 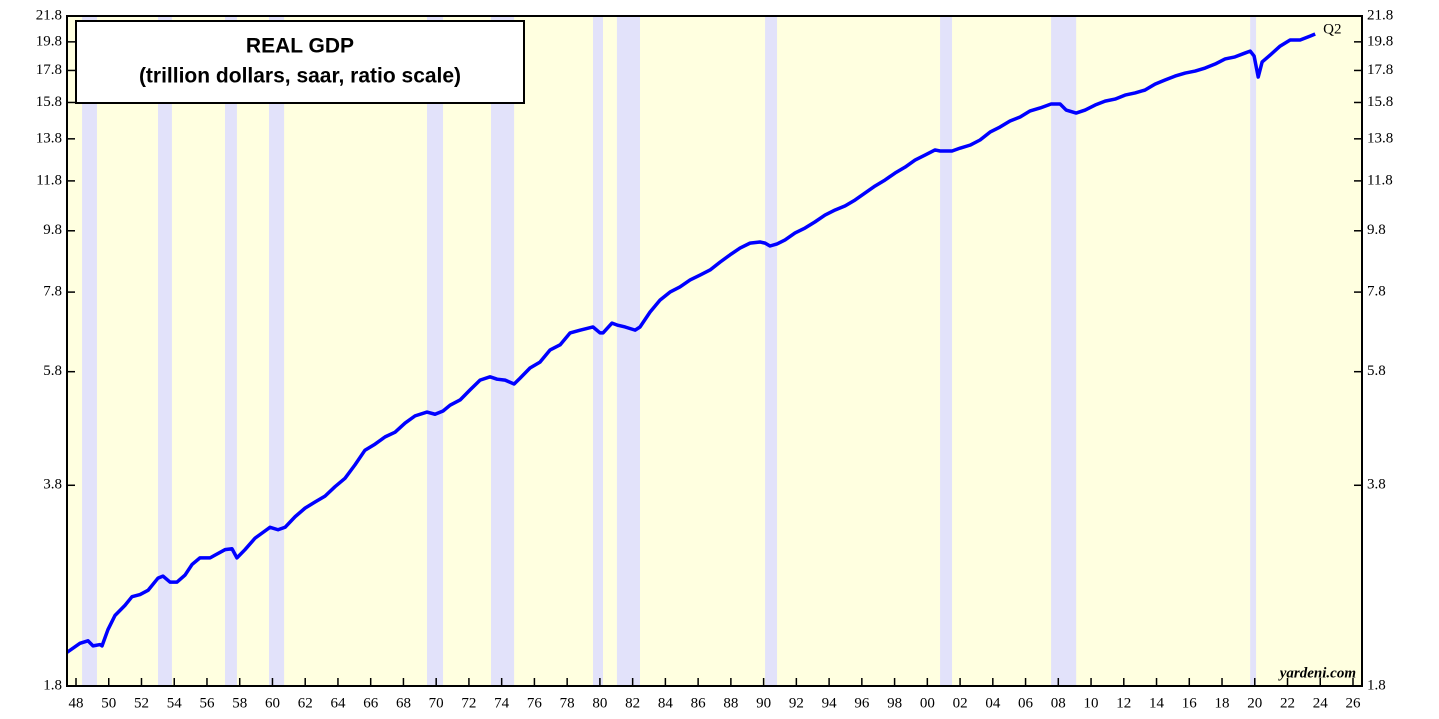 What do you see at coordinates (1376, 485) in the screenshot?
I see `y2-tick-label: 3.8` at bounding box center [1376, 485].